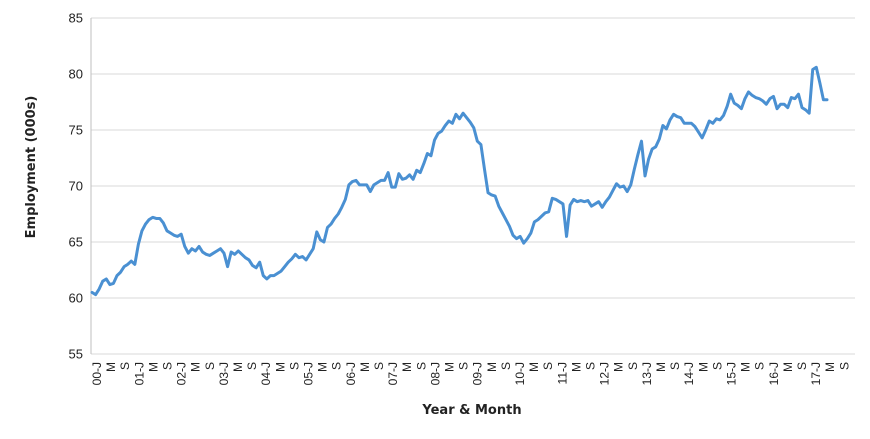 This screenshot has width=870, height=439. I want to click on x-tick-label: 16-J, so click(774, 373).